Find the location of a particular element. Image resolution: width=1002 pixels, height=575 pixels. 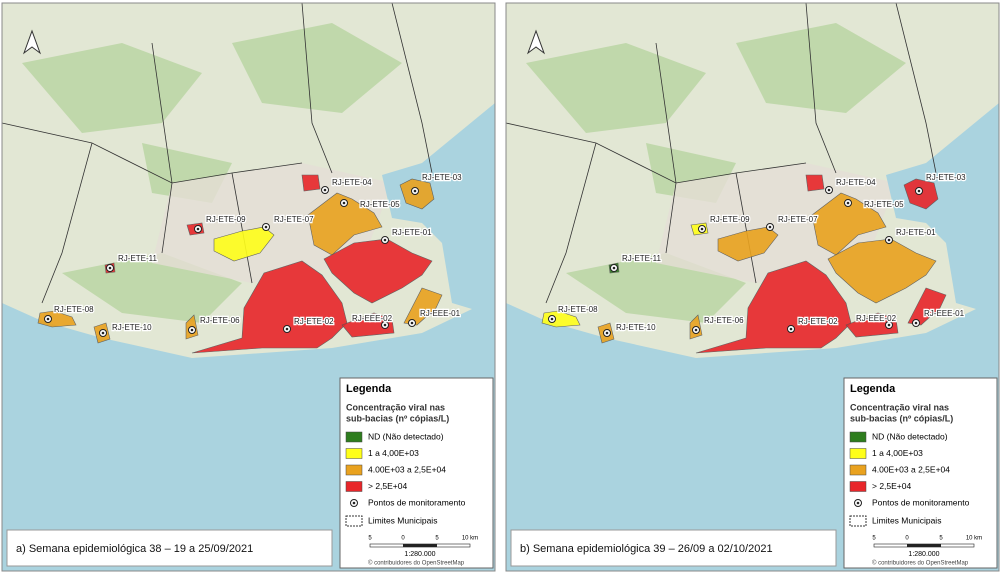

scale-bar-fill is located at coordinates (924, 545).